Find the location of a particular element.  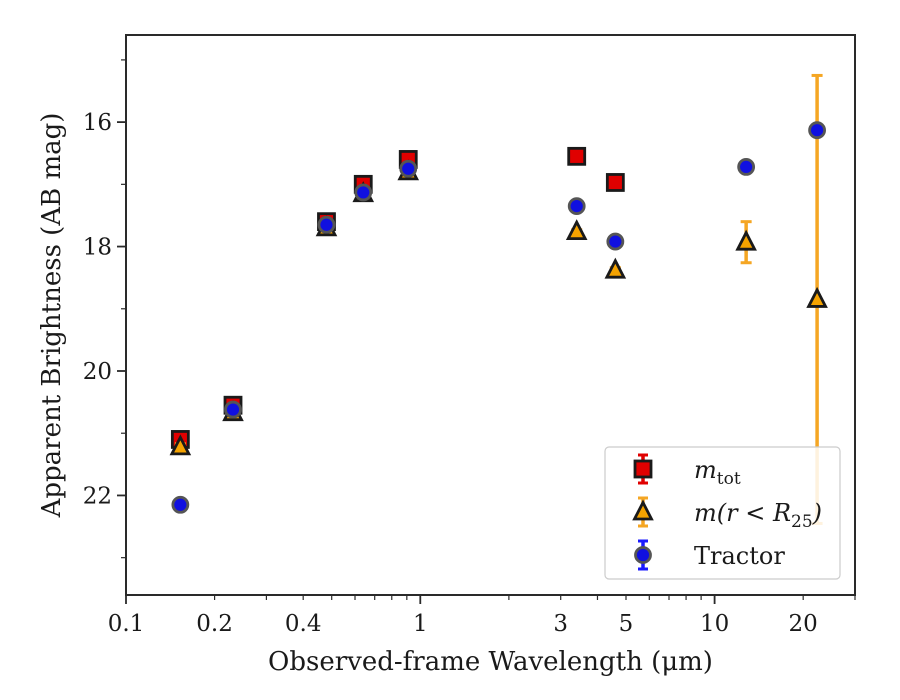

y-axis: 16 18 20 22 is located at coordinates (104, 309).